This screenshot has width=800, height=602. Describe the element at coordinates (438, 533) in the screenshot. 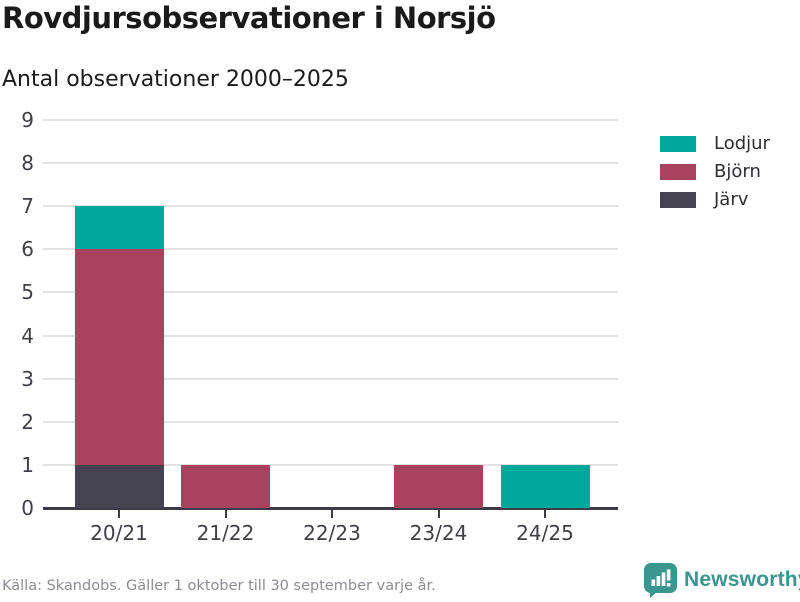

I see `x-tick-label: 23/24` at that location.